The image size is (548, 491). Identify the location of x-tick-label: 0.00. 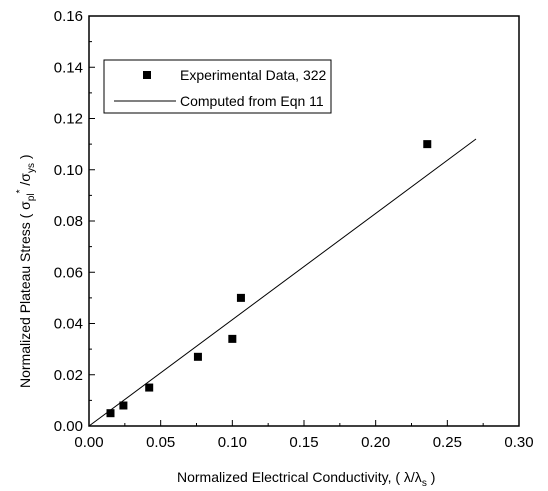
(88, 442).